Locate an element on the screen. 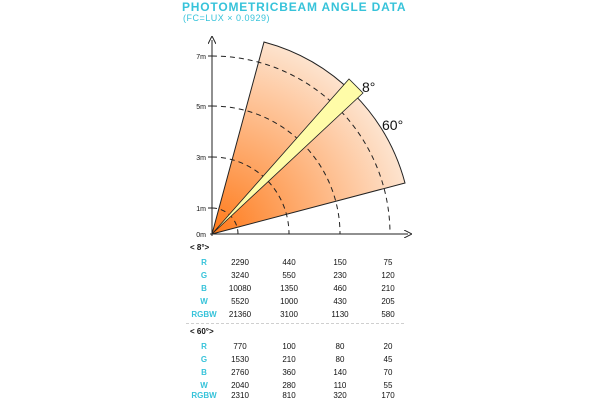  y-label-1m: 1m is located at coordinates (201, 209).